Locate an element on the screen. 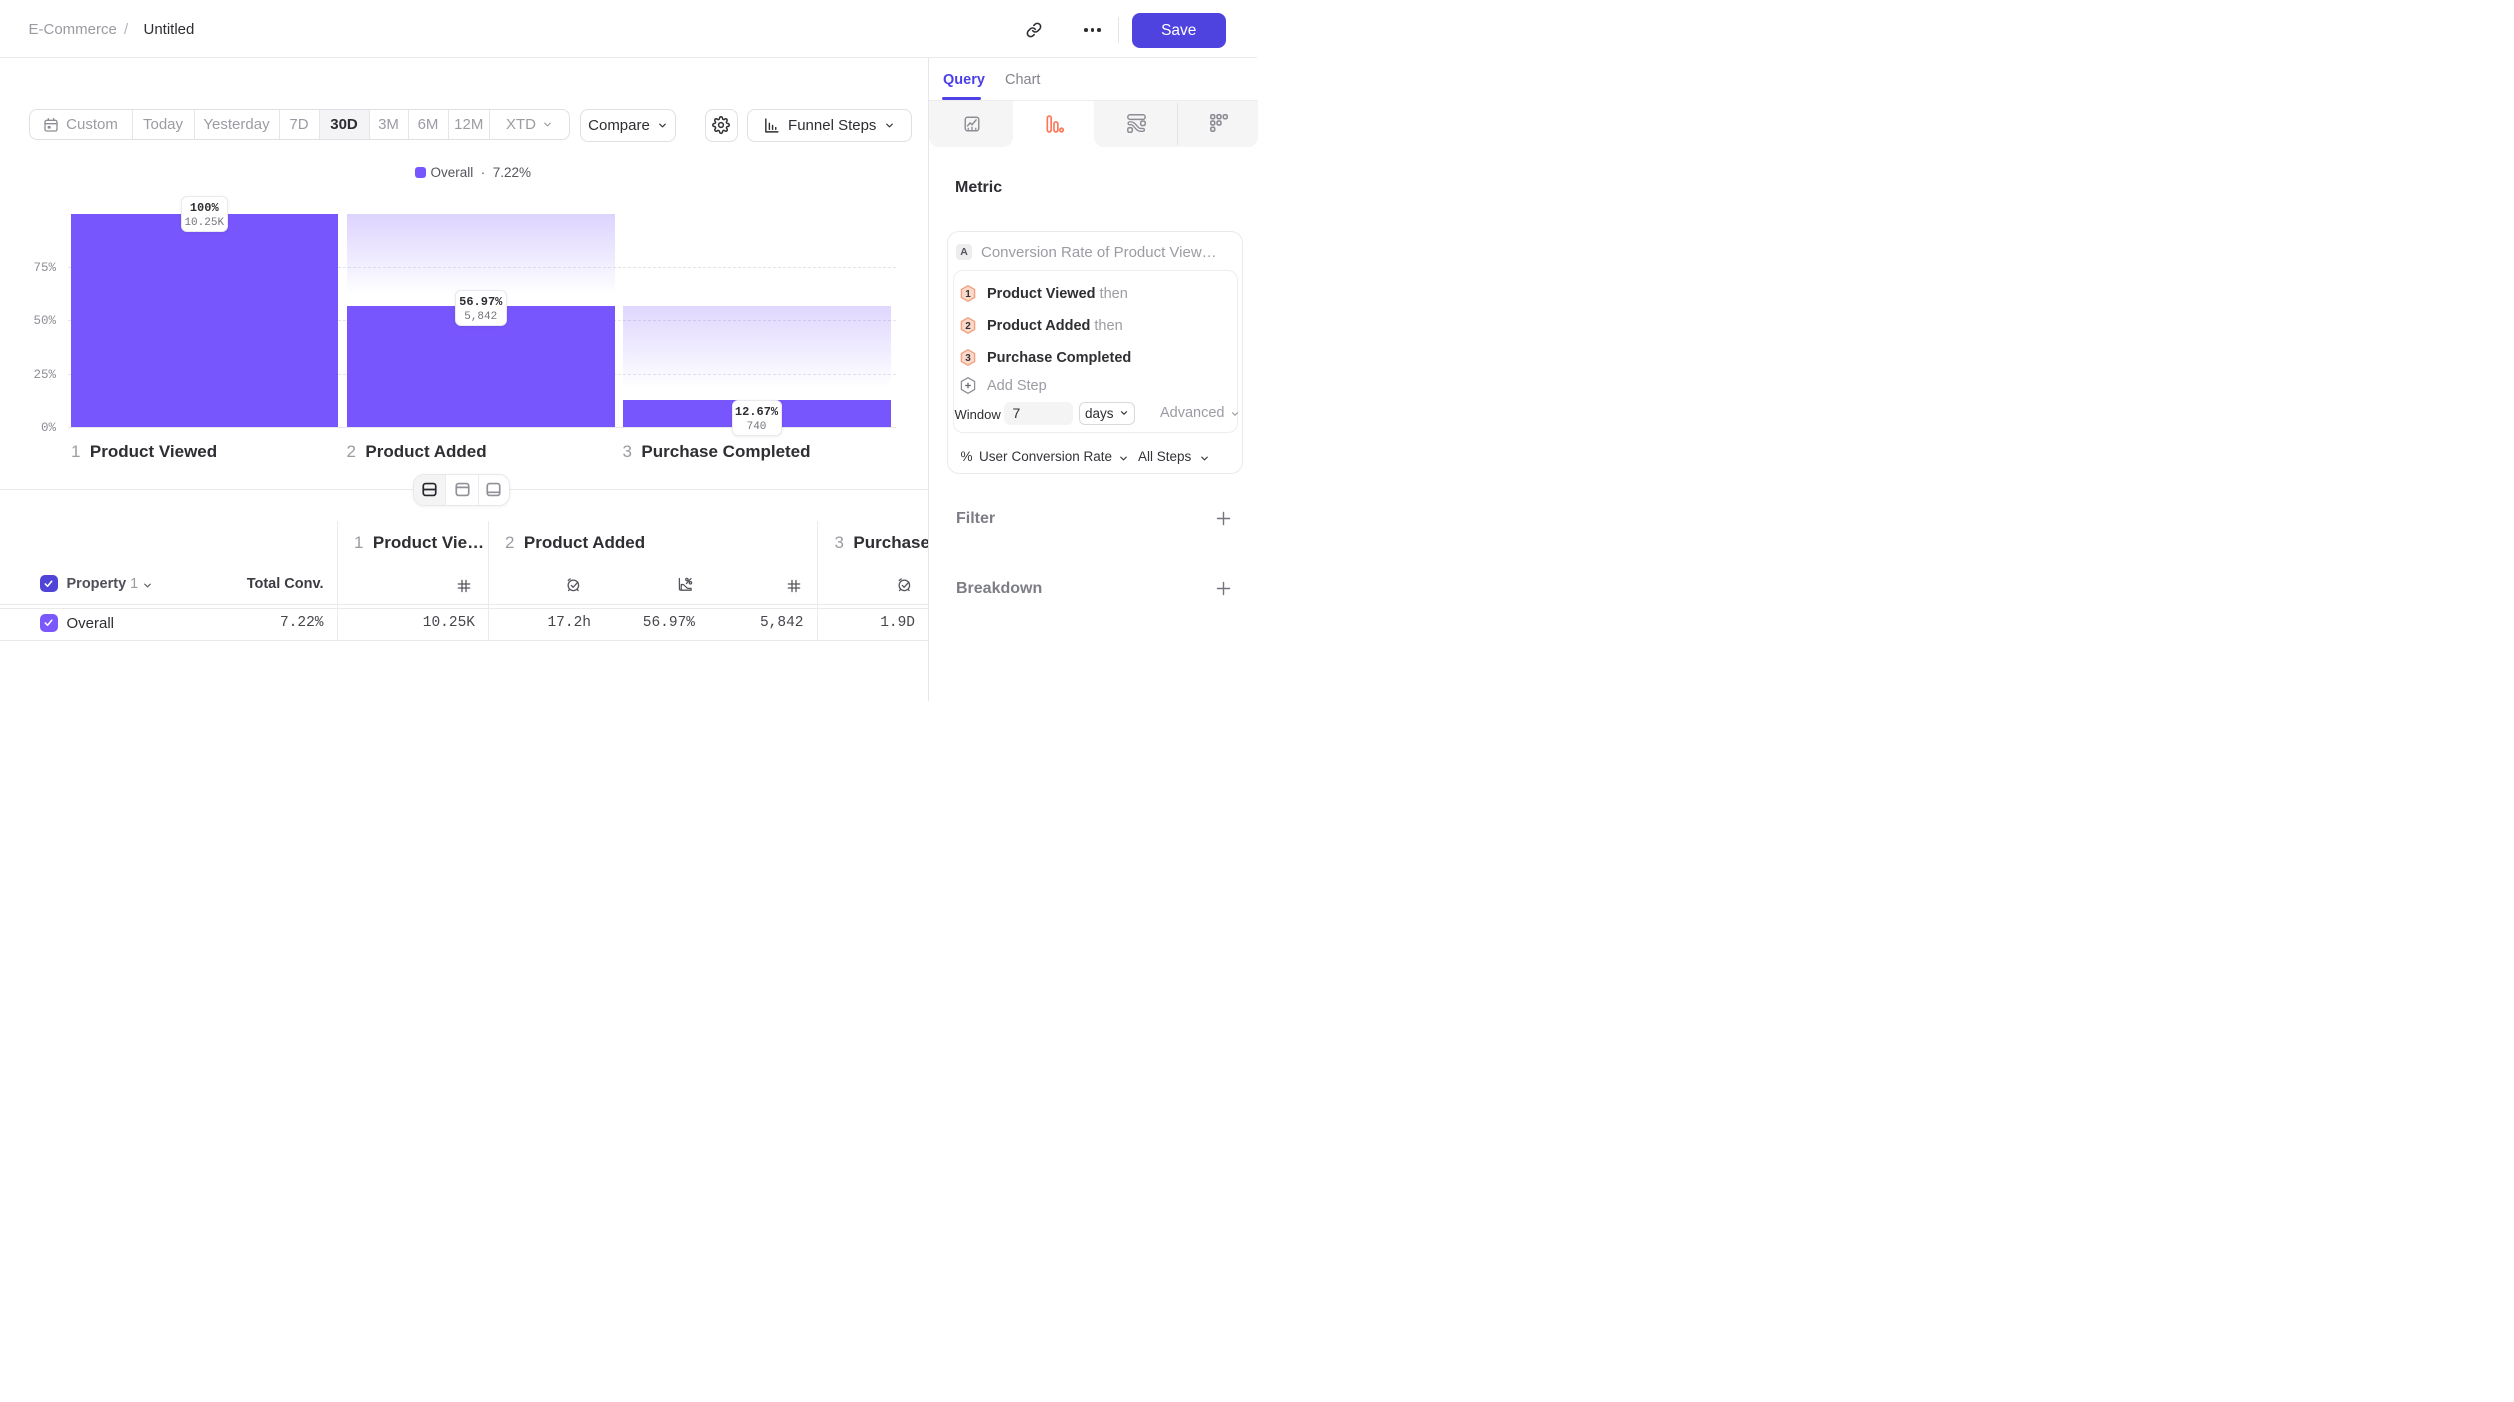  svg-text: 1 is located at coordinates (968, 294).